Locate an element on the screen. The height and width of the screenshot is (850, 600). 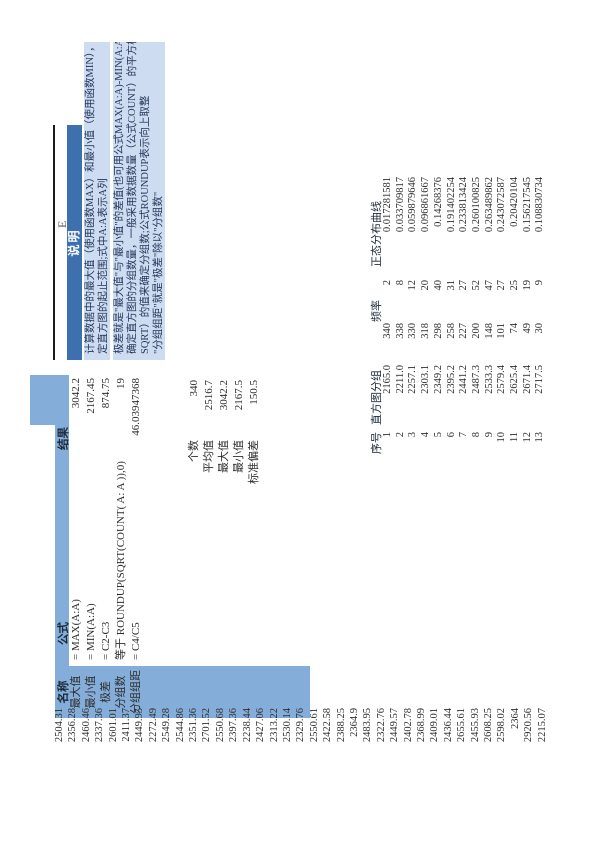
cell: 2211.0 is located at coordinates (400, 379).